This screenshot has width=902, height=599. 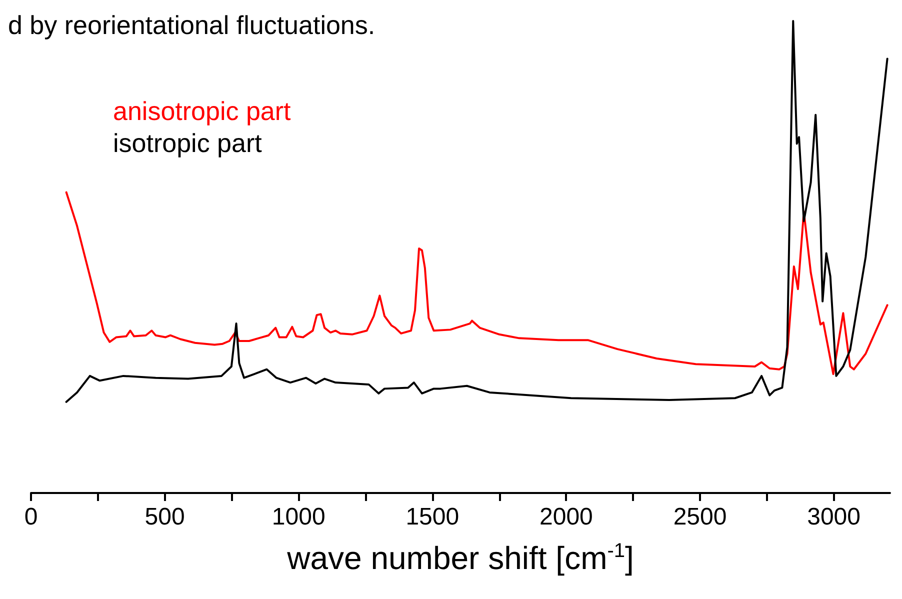 I want to click on text: isotropic part, so click(x=188, y=143).